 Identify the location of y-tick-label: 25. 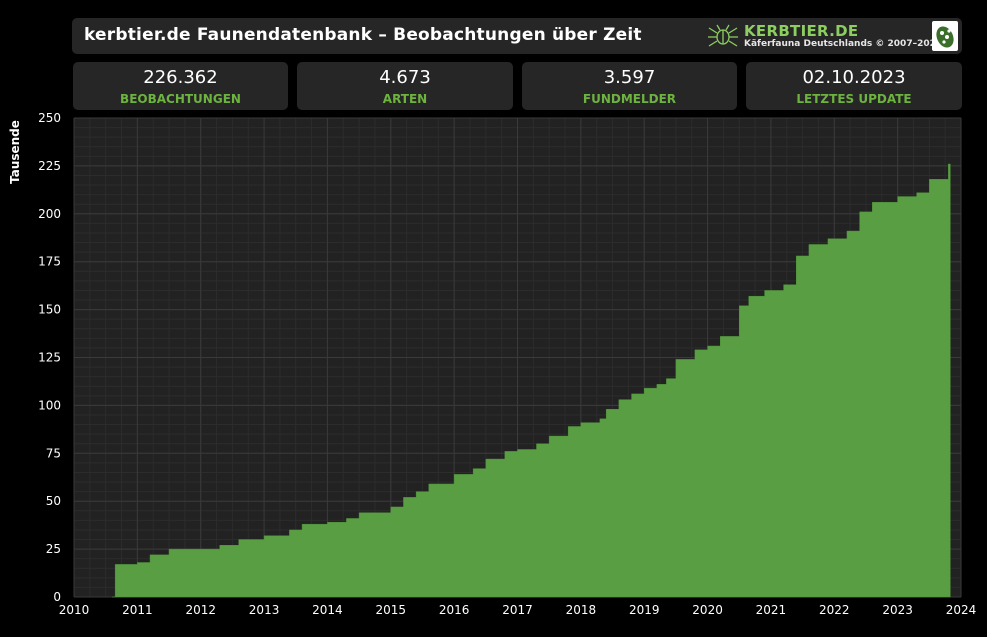
(53, 549).